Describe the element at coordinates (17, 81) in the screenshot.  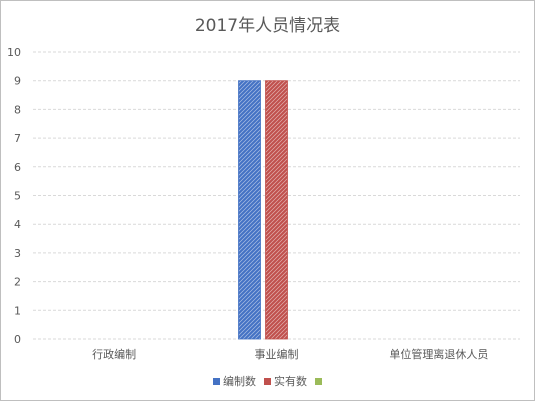
I see `y-tick-label: 9` at that location.